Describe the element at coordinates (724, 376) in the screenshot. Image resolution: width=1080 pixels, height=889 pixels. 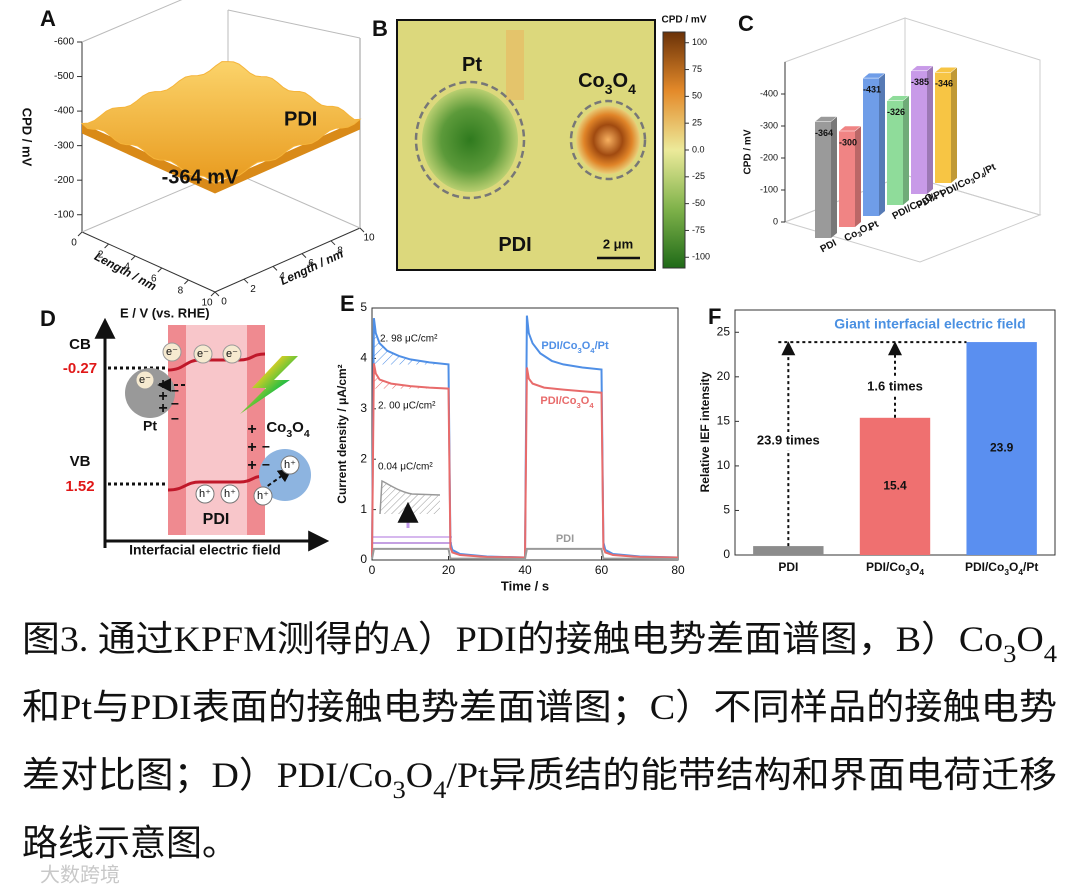
I see `y-tick-label: 20` at that location.